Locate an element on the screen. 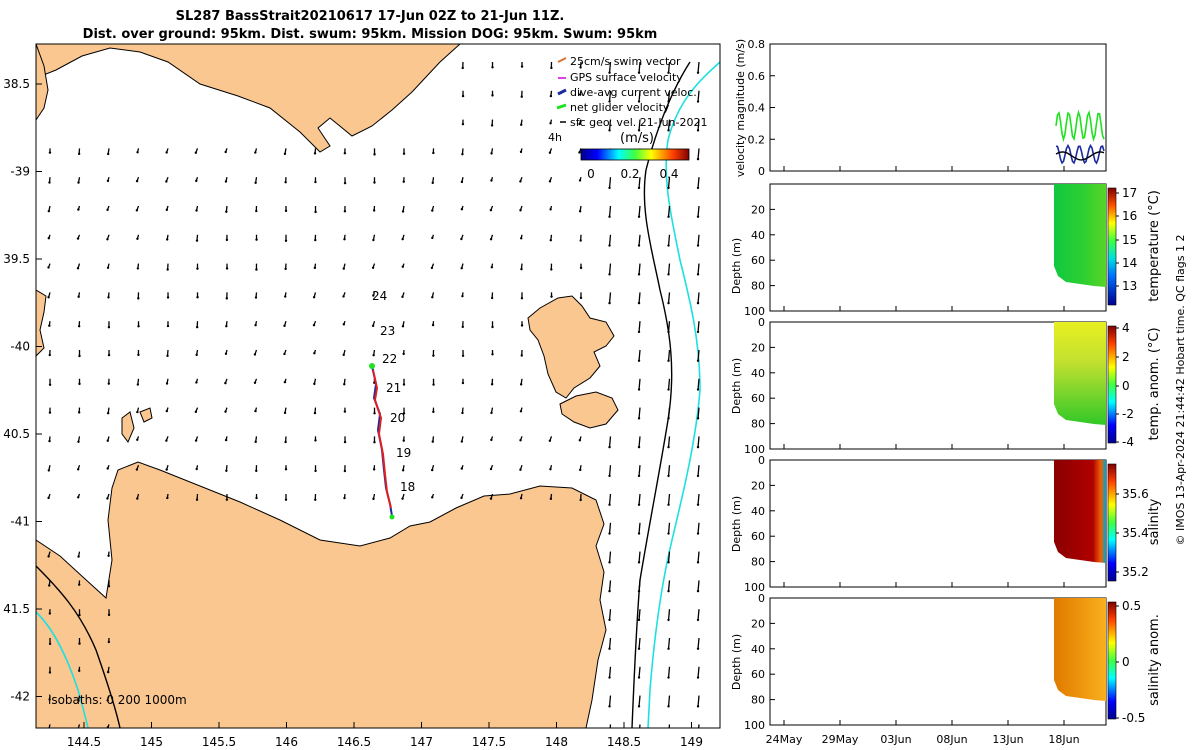 This screenshot has width=1200, height=750. legend-label: GPS surface velocity is located at coordinates (626, 77).